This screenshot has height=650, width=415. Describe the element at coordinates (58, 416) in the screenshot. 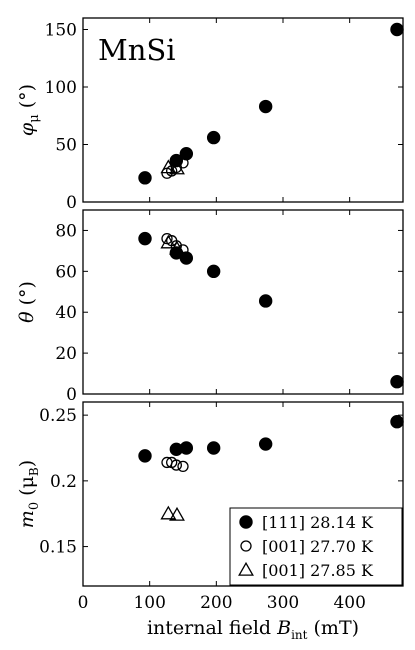

I see `y-tick-label: 0.25` at that location.